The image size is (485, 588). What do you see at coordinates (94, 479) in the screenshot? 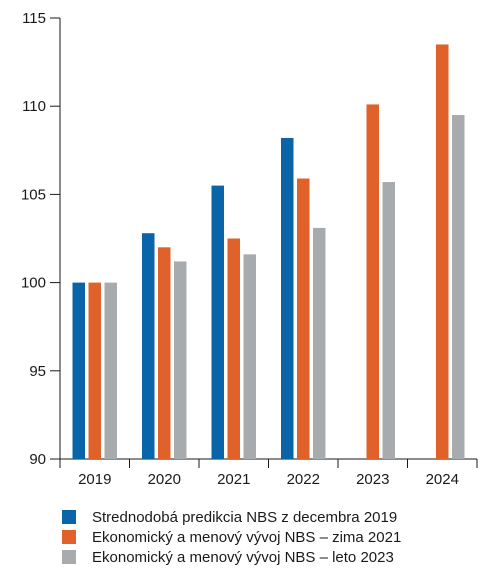
I see `x-tick-label: 2019` at bounding box center [94, 479].